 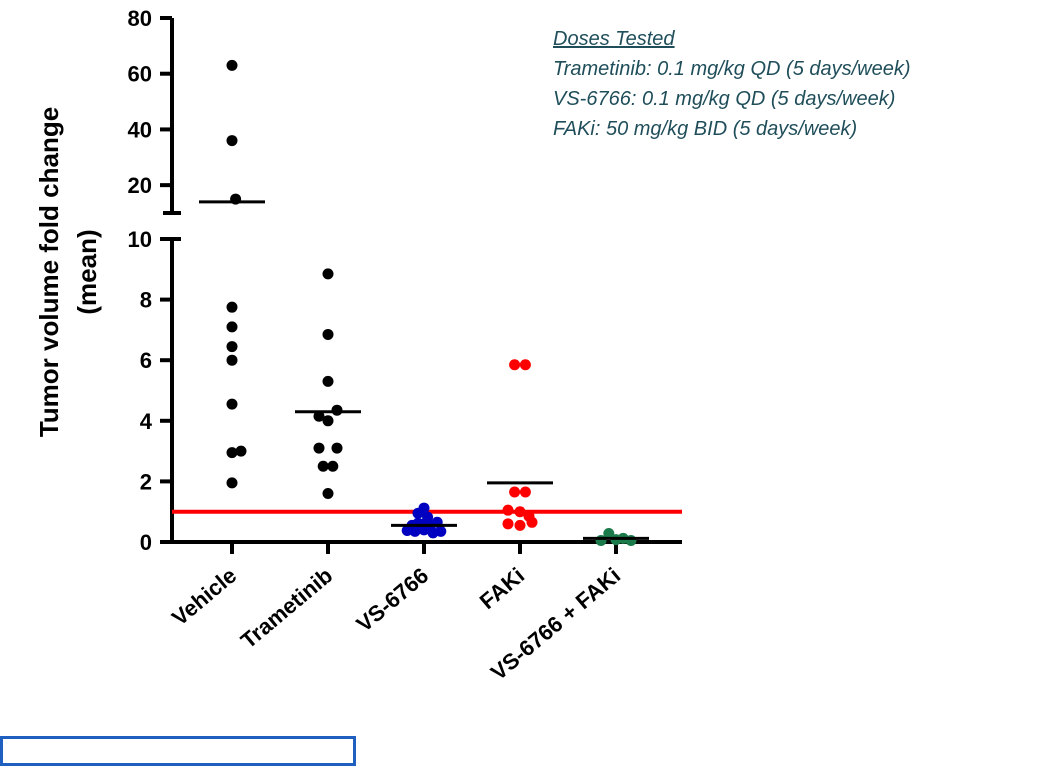 What do you see at coordinates (178, 751) in the screenshot?
I see `bottom-outline-box` at bounding box center [178, 751].